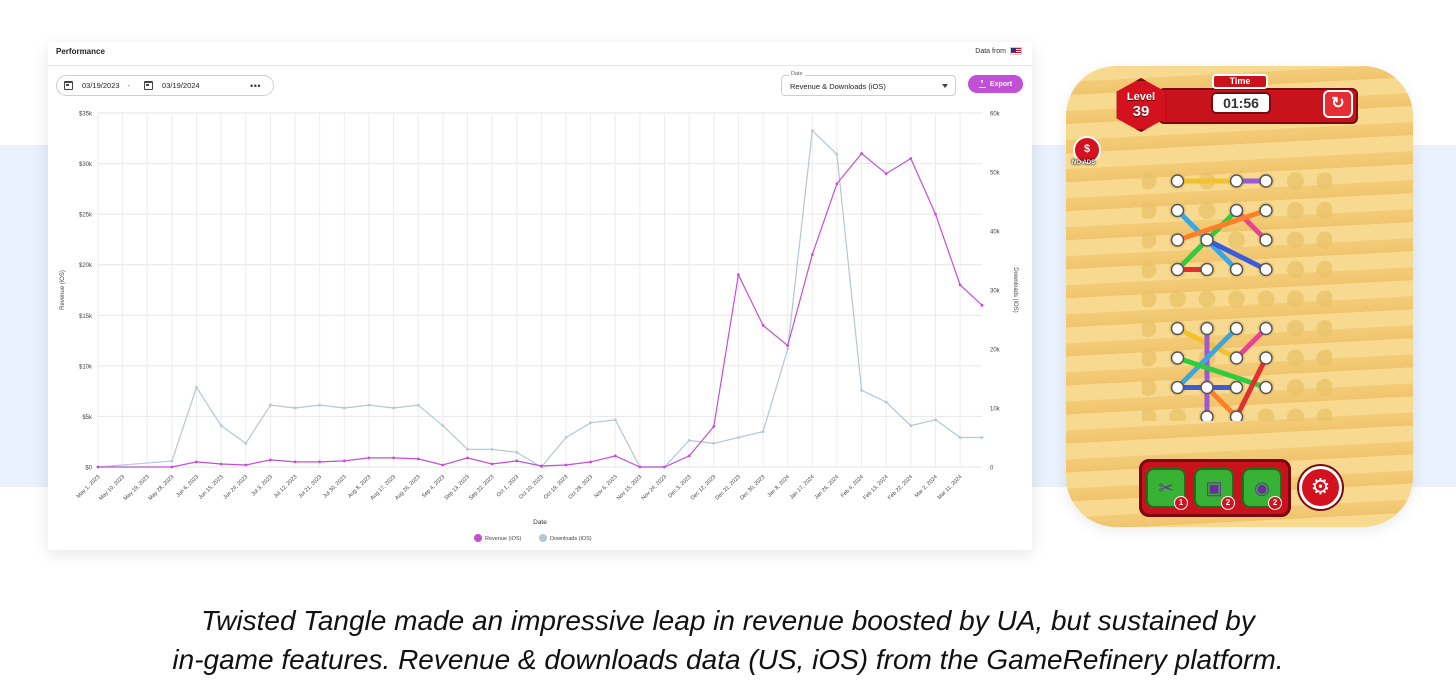 The height and width of the screenshot is (700, 1456). I want to click on x-tick-label: Jul 12, 2023, so click(285, 486).